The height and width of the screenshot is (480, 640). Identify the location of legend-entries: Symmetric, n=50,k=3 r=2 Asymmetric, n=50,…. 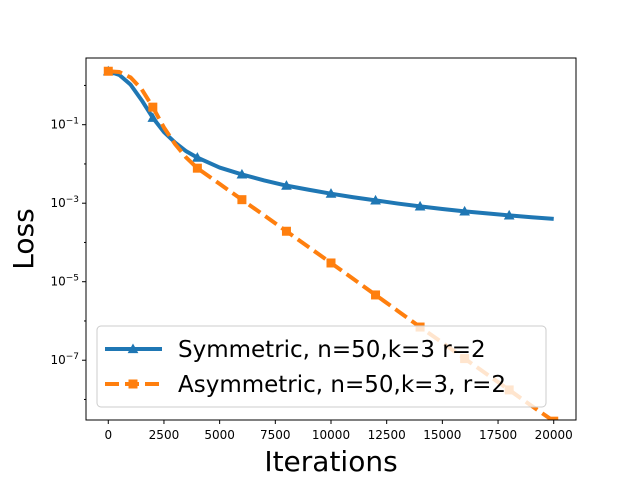
(305, 367).